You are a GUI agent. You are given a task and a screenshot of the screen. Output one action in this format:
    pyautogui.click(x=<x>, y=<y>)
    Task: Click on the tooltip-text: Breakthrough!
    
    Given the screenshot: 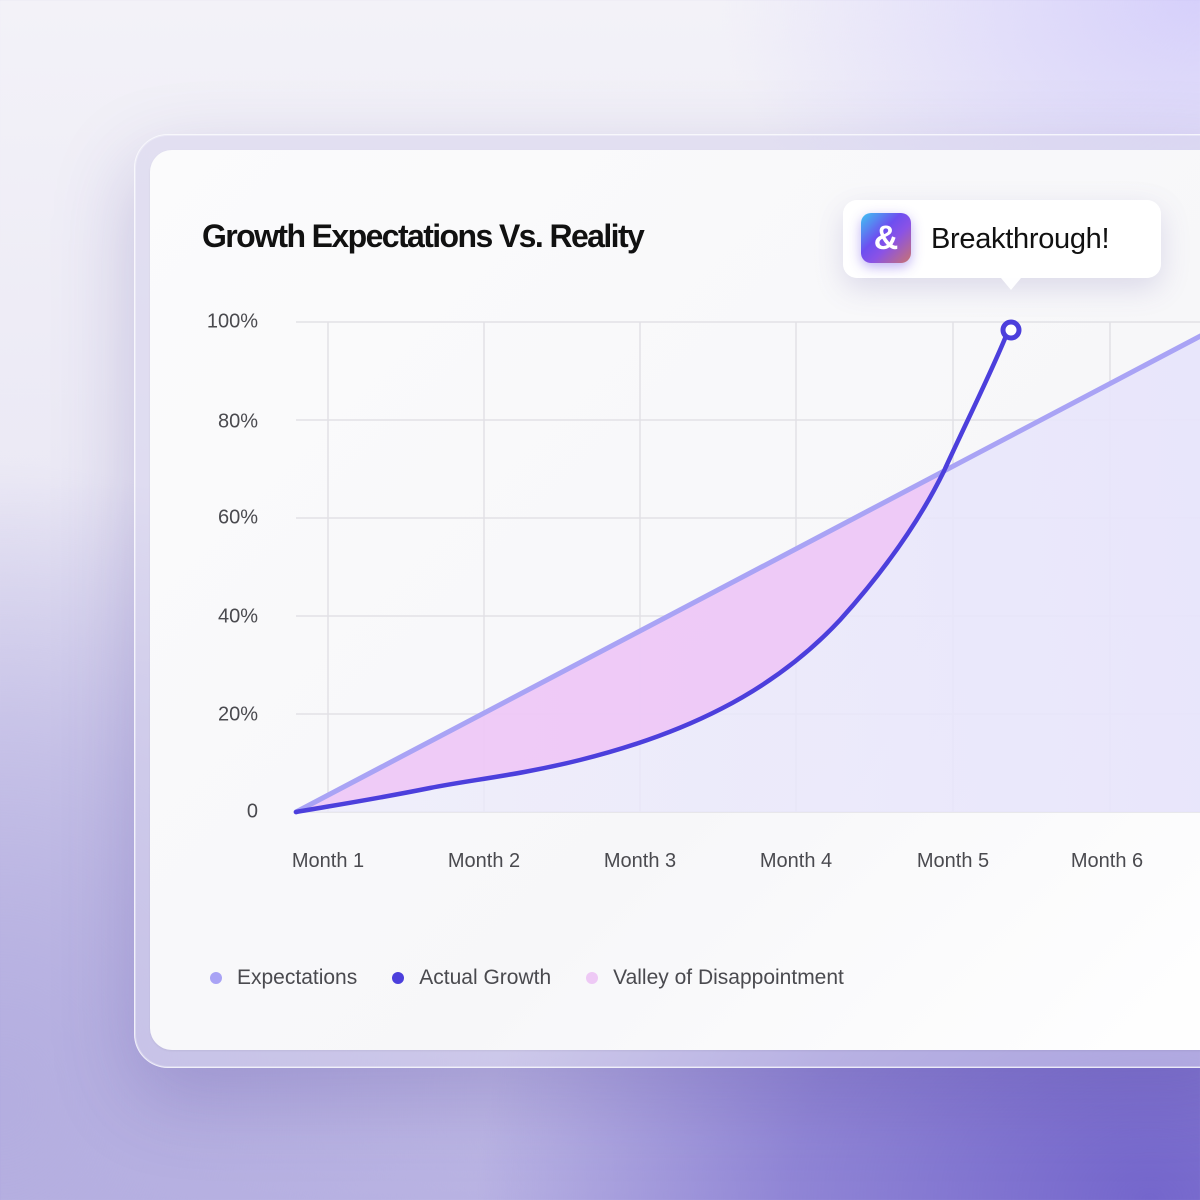 What is the action you would take?
    pyautogui.click(x=1020, y=239)
    